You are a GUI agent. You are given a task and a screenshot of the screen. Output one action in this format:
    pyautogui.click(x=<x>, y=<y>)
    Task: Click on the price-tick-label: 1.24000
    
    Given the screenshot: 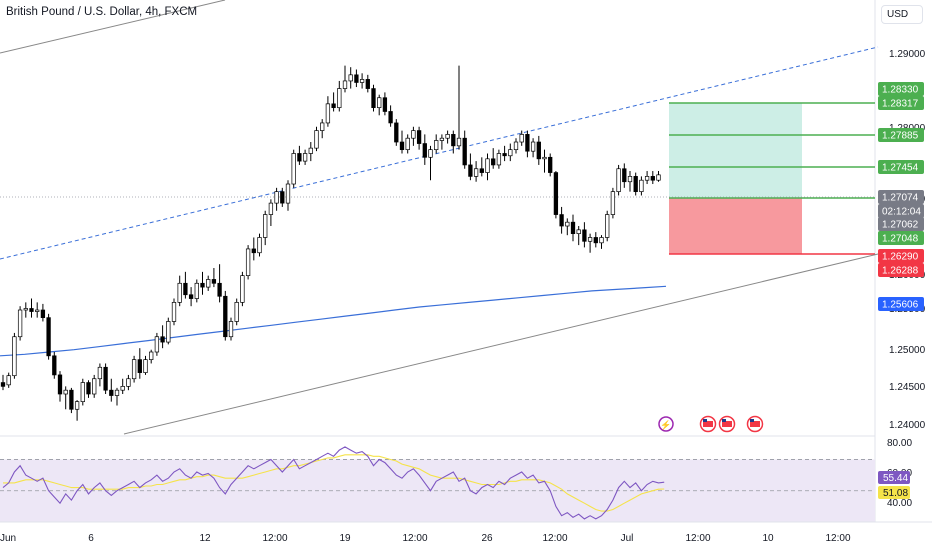 What is the action you would take?
    pyautogui.click(x=907, y=425)
    